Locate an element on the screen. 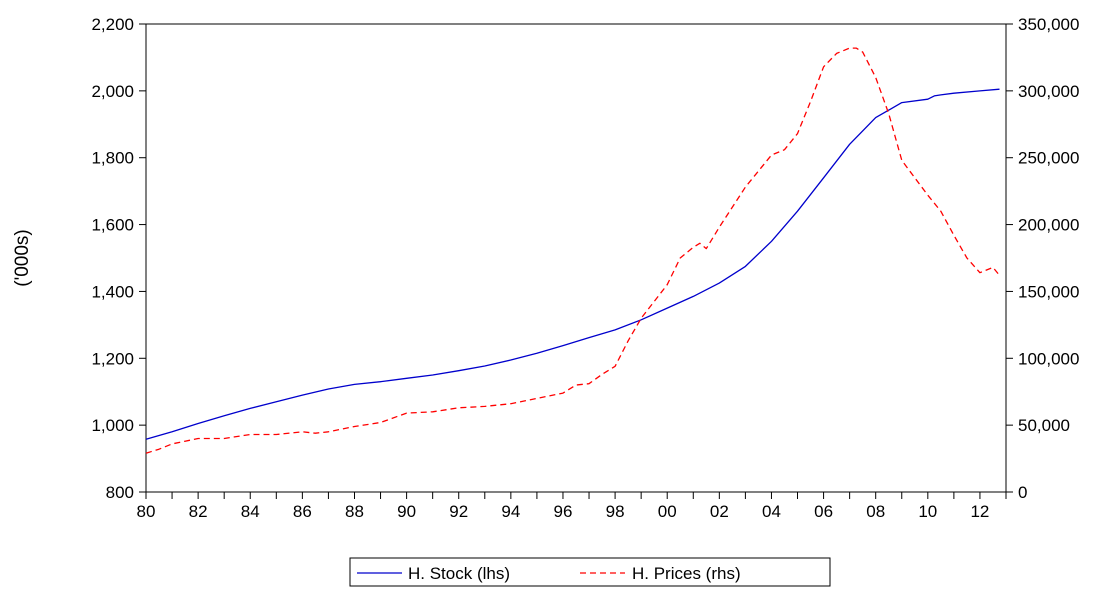 The image size is (1115, 589). x-tick-label: 02 is located at coordinates (719, 511).